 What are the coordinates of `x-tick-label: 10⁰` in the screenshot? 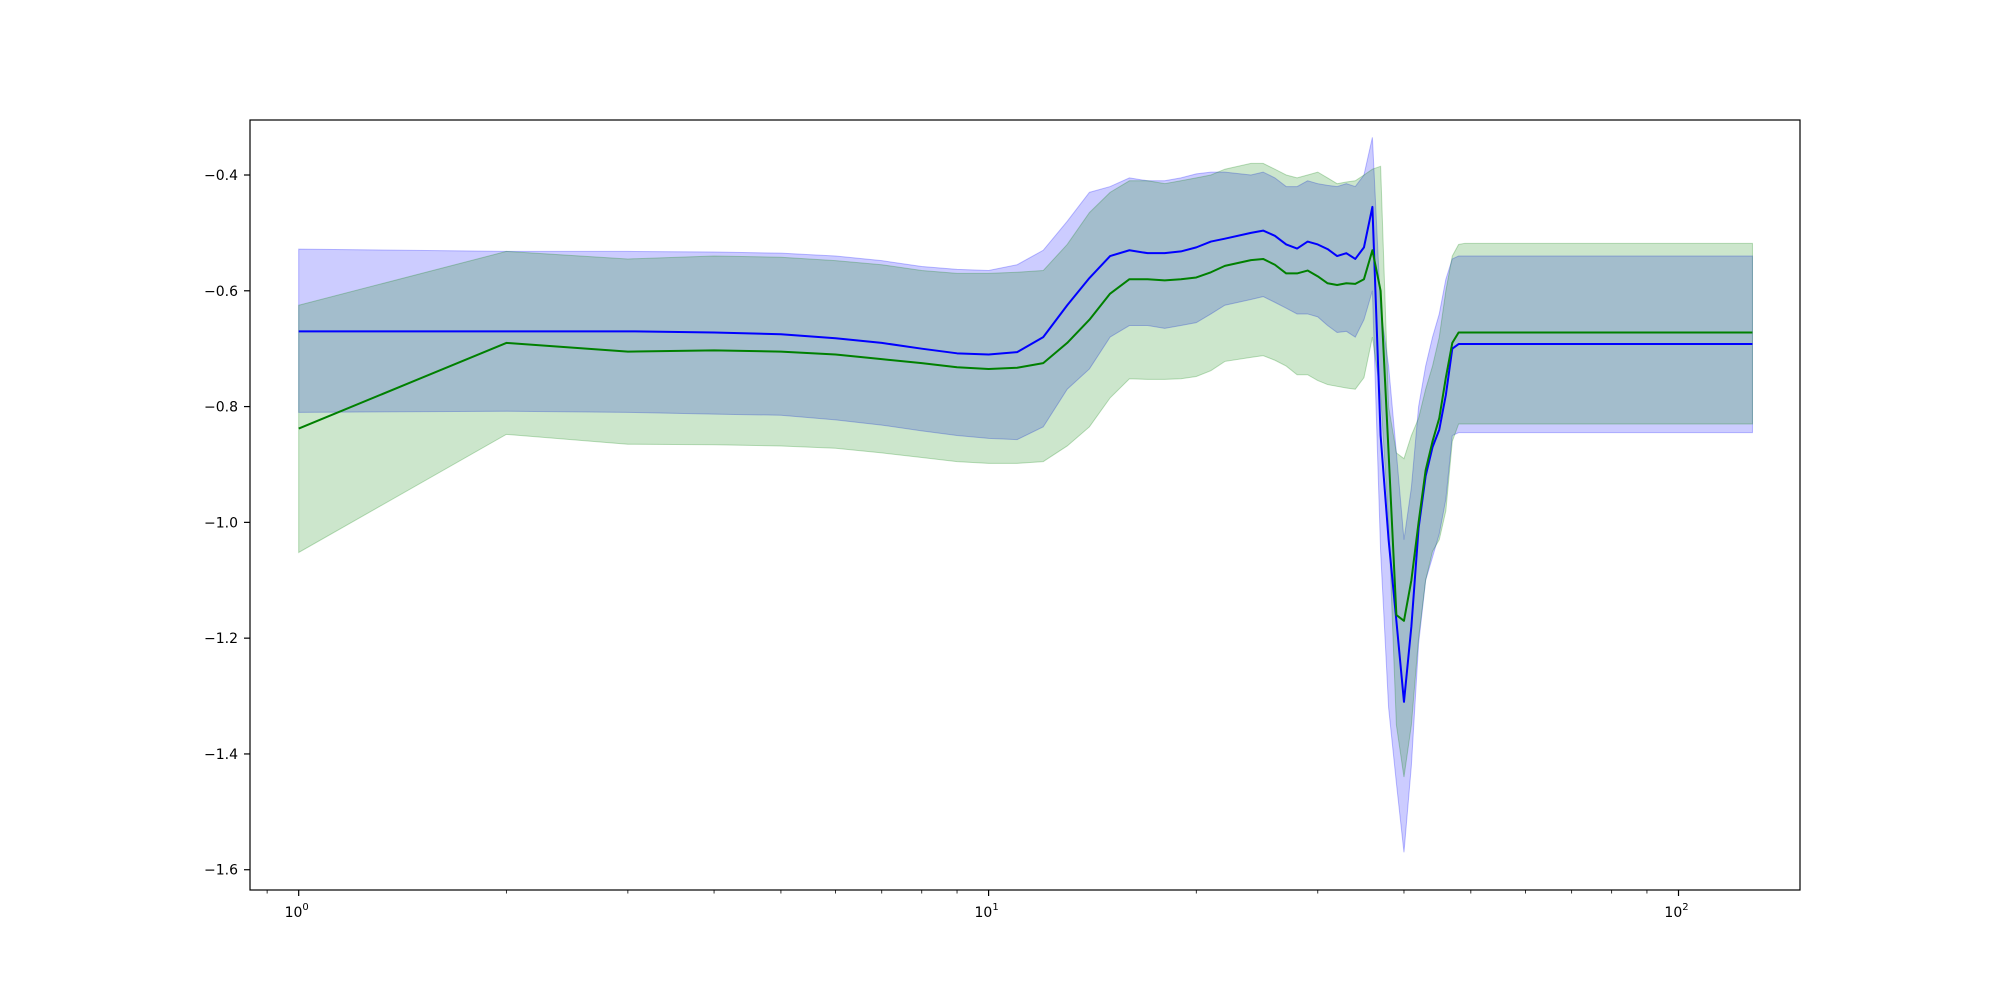 It's located at (297, 911).